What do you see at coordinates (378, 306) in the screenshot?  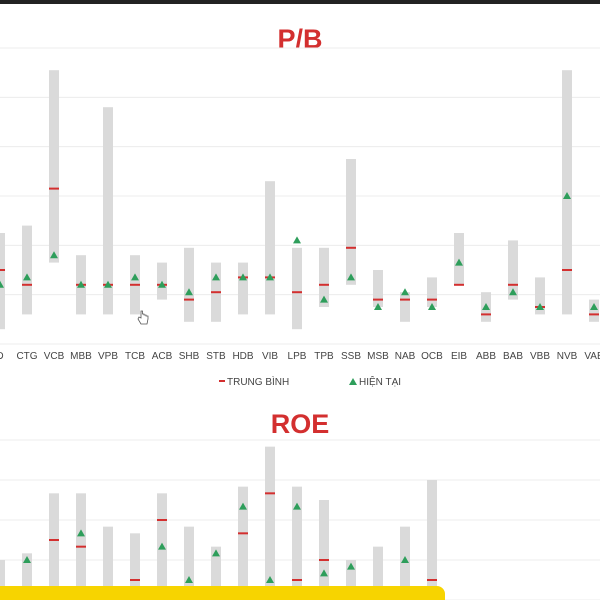 I see `current-marker-msb` at bounding box center [378, 306].